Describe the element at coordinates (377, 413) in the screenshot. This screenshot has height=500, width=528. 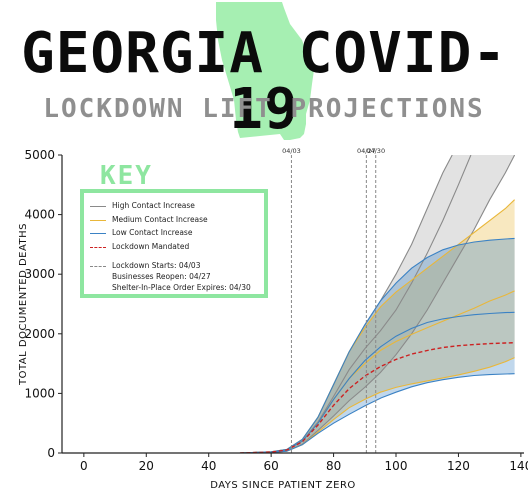
I see `series-line-low-contact-increase-lower` at that location.